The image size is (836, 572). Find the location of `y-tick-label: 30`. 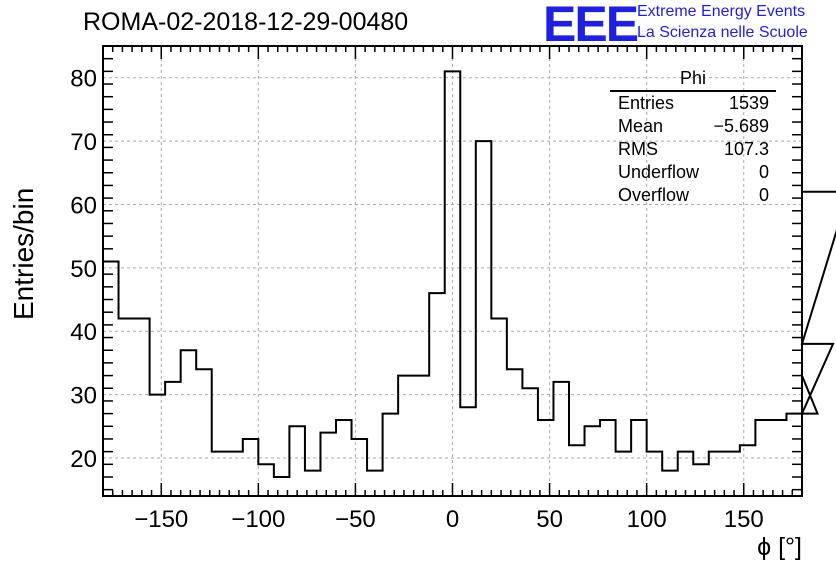

y-tick-label: 30 is located at coordinates (83, 396).